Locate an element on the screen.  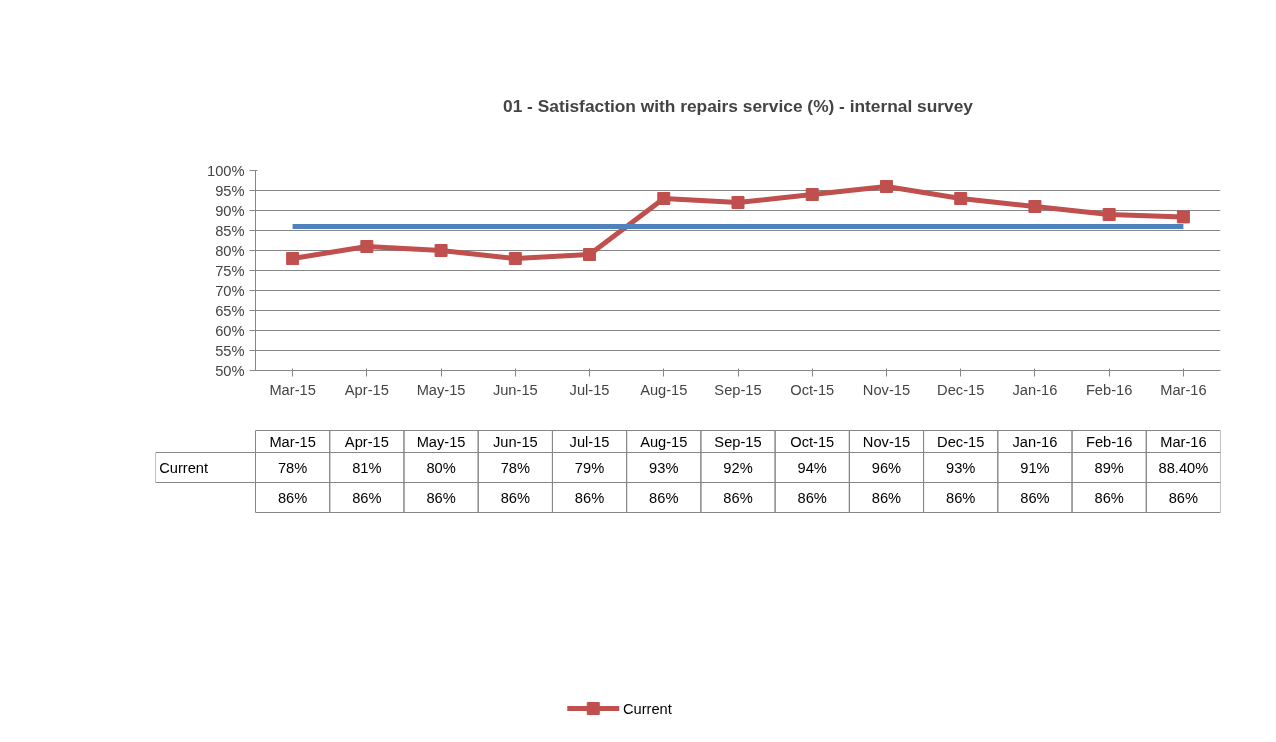
category-label: Sep-15 is located at coordinates (738, 441).